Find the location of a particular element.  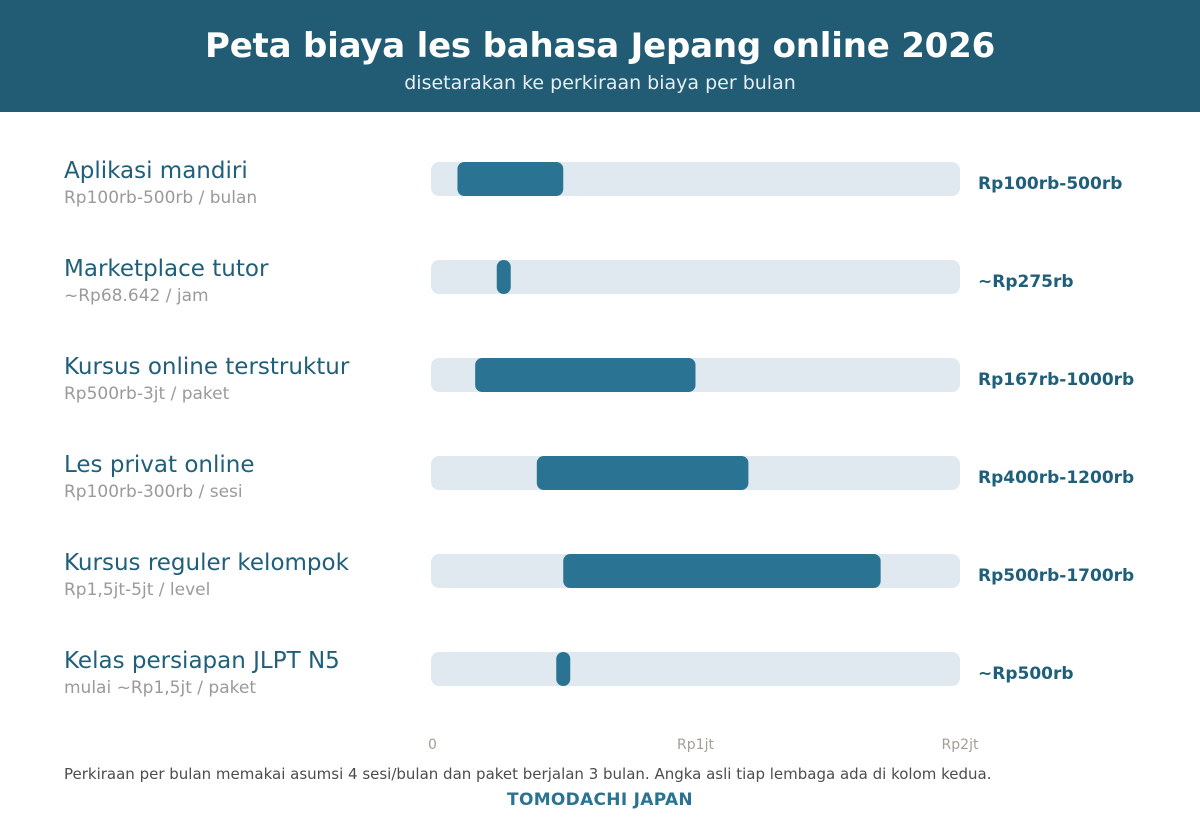

x-tick-label: Rp1jt is located at coordinates (695, 745).